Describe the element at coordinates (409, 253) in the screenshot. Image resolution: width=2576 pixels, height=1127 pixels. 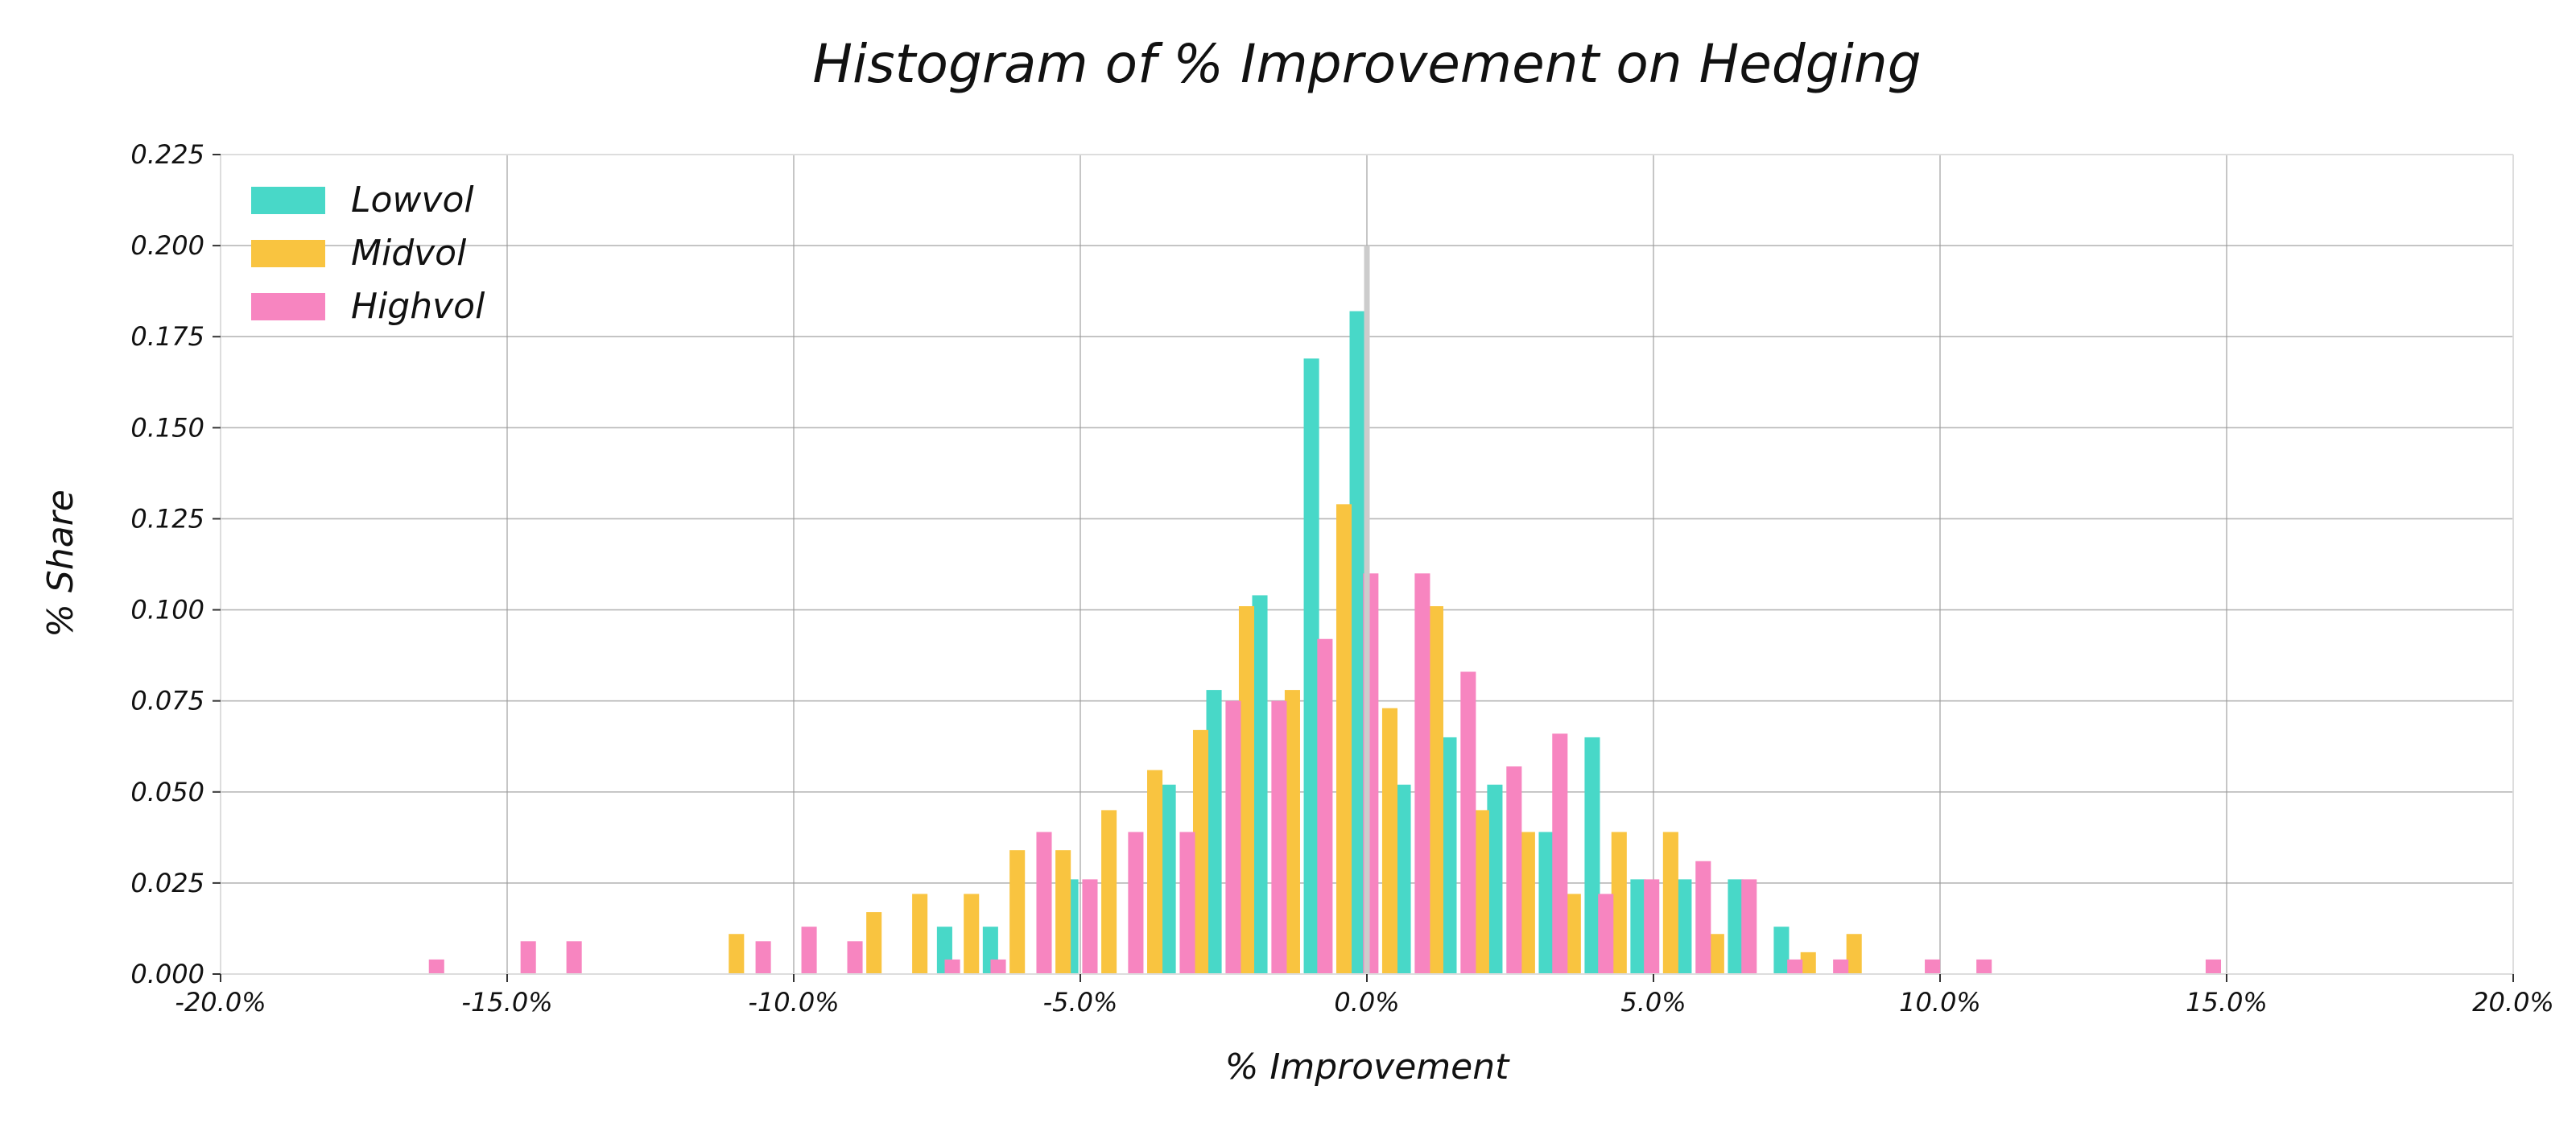
I see `legend-label-midvol: Midvol` at that location.